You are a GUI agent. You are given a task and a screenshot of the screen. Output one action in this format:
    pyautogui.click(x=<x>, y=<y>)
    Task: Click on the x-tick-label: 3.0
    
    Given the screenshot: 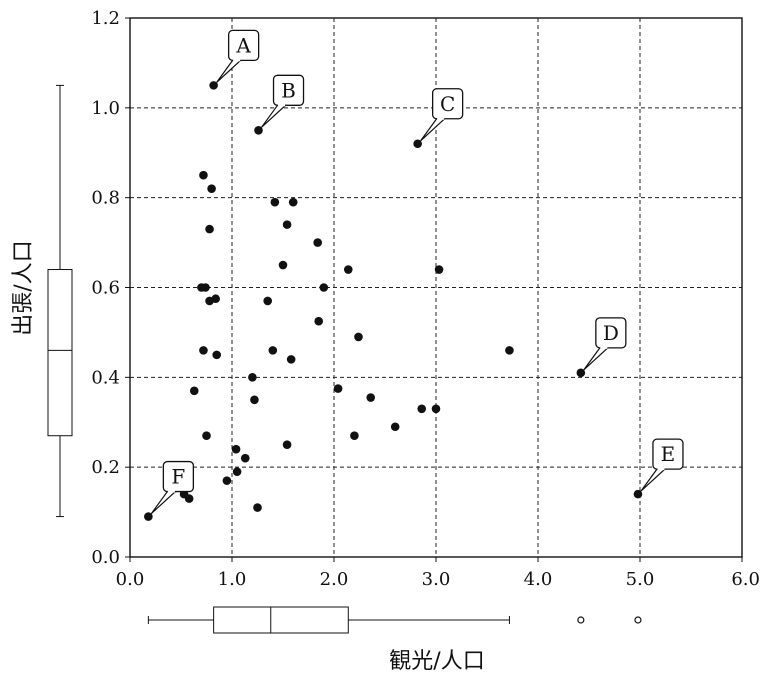 What is the action you would take?
    pyautogui.click(x=436, y=579)
    